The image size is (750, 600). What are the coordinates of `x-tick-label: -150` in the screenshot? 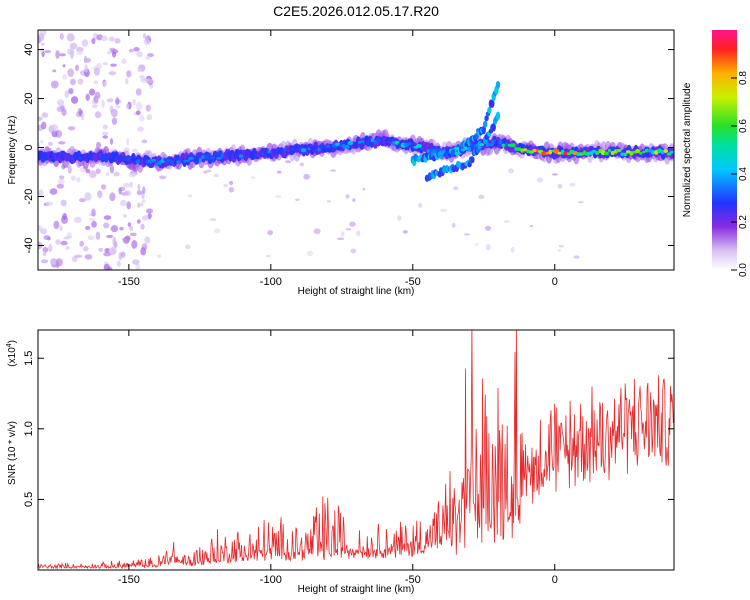 It's located at (129, 282).